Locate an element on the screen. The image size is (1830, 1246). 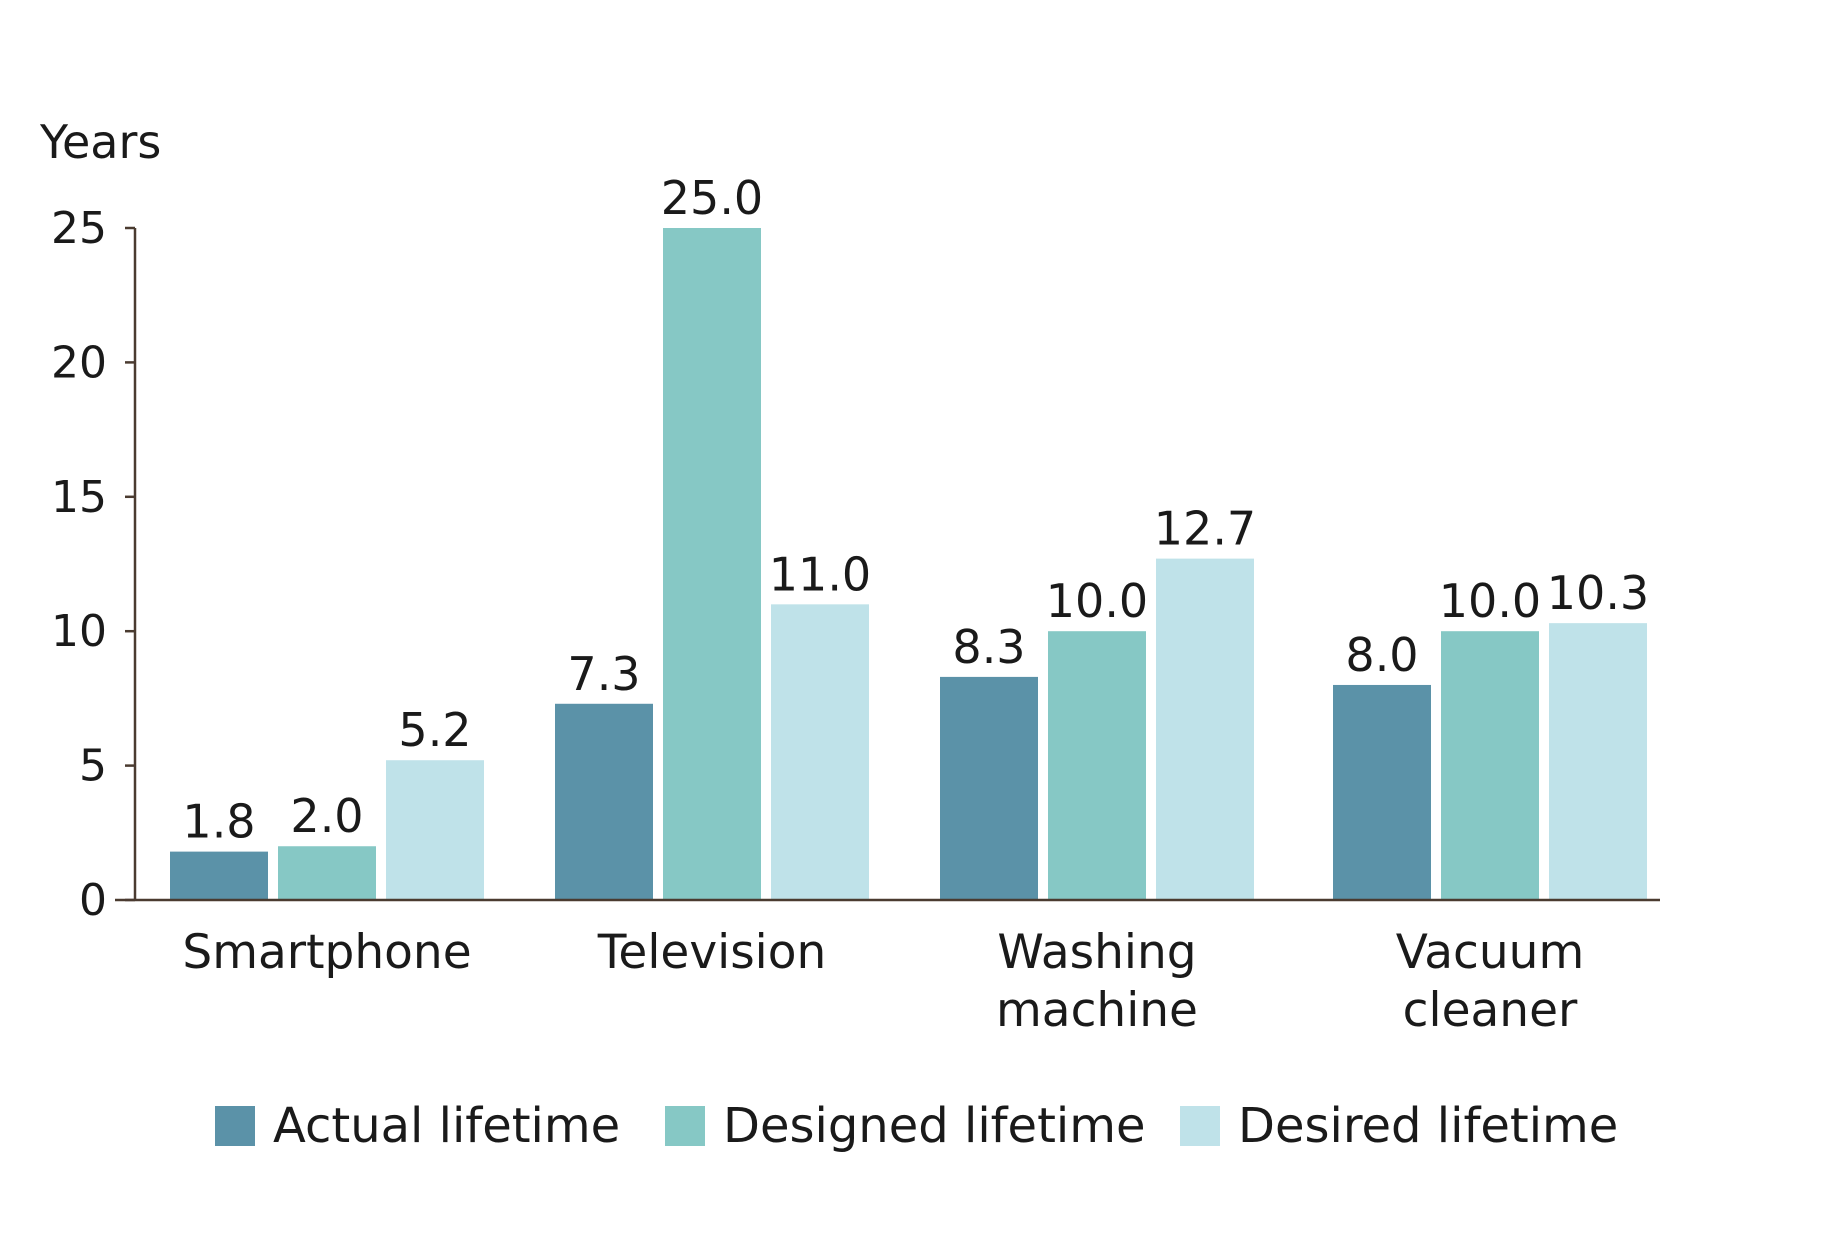
y-tick-label: 10 is located at coordinates (79, 631).